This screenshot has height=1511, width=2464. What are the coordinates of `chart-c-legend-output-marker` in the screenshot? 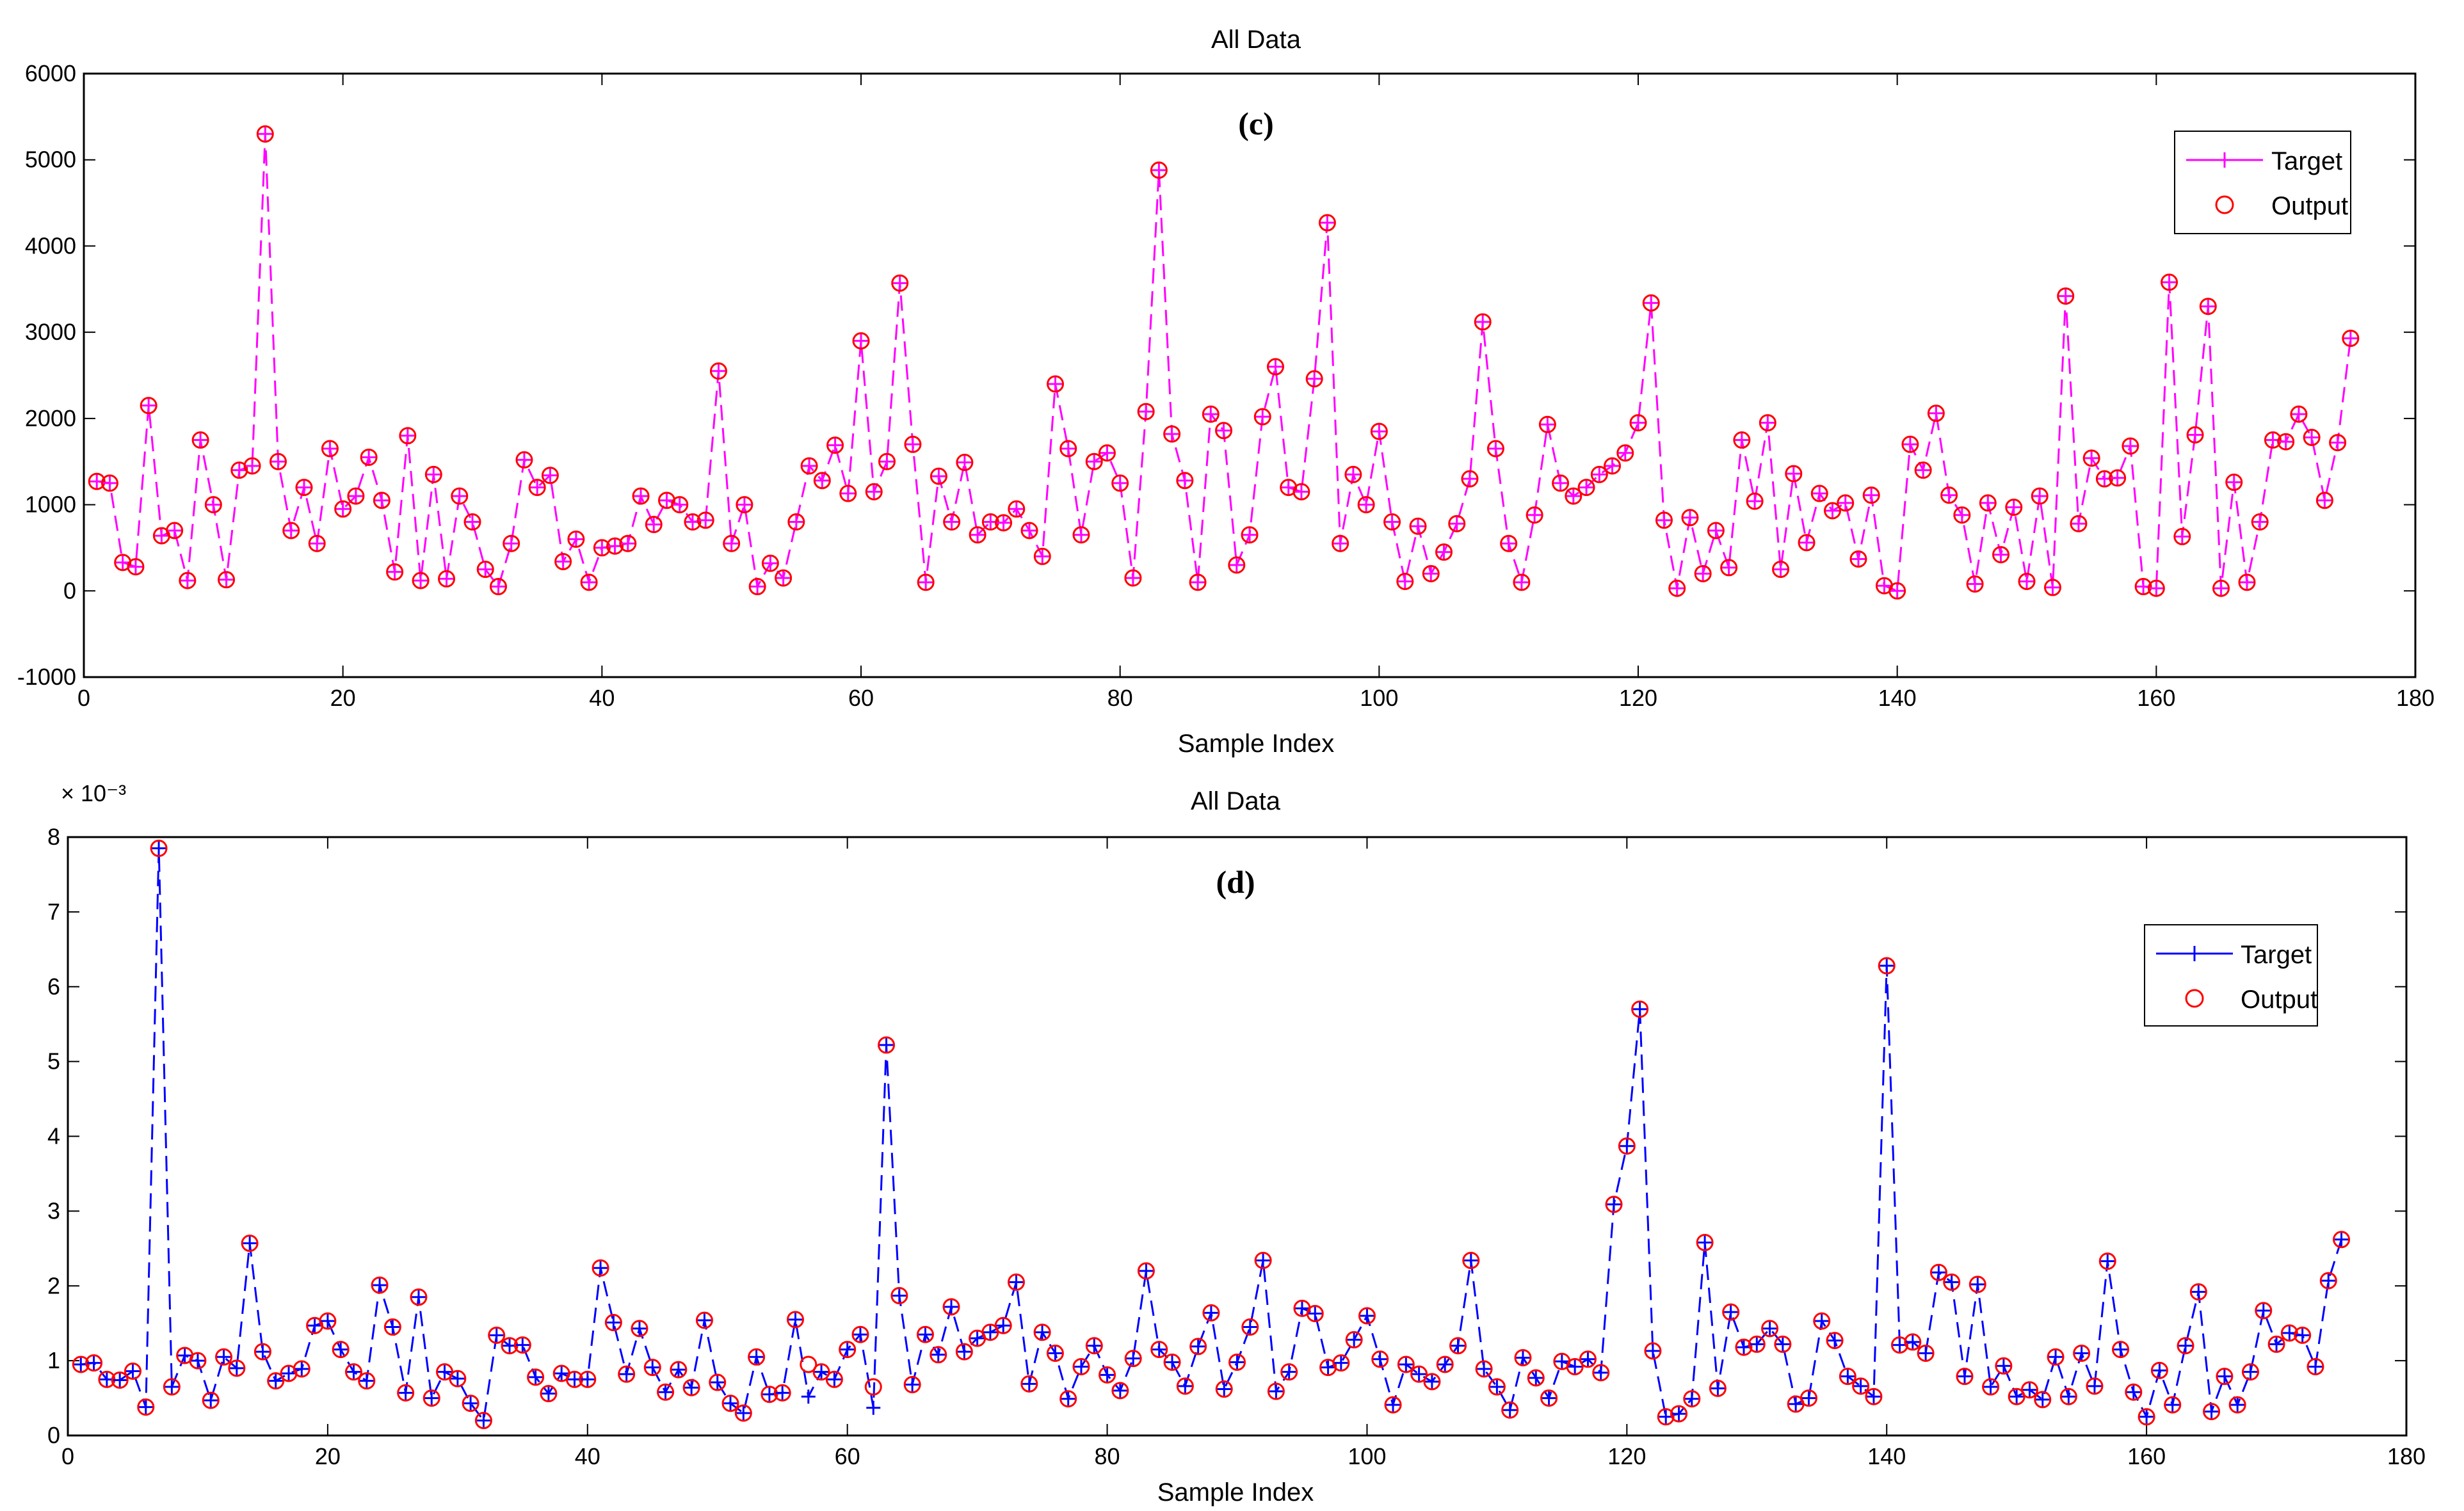 It's located at (2224, 204).